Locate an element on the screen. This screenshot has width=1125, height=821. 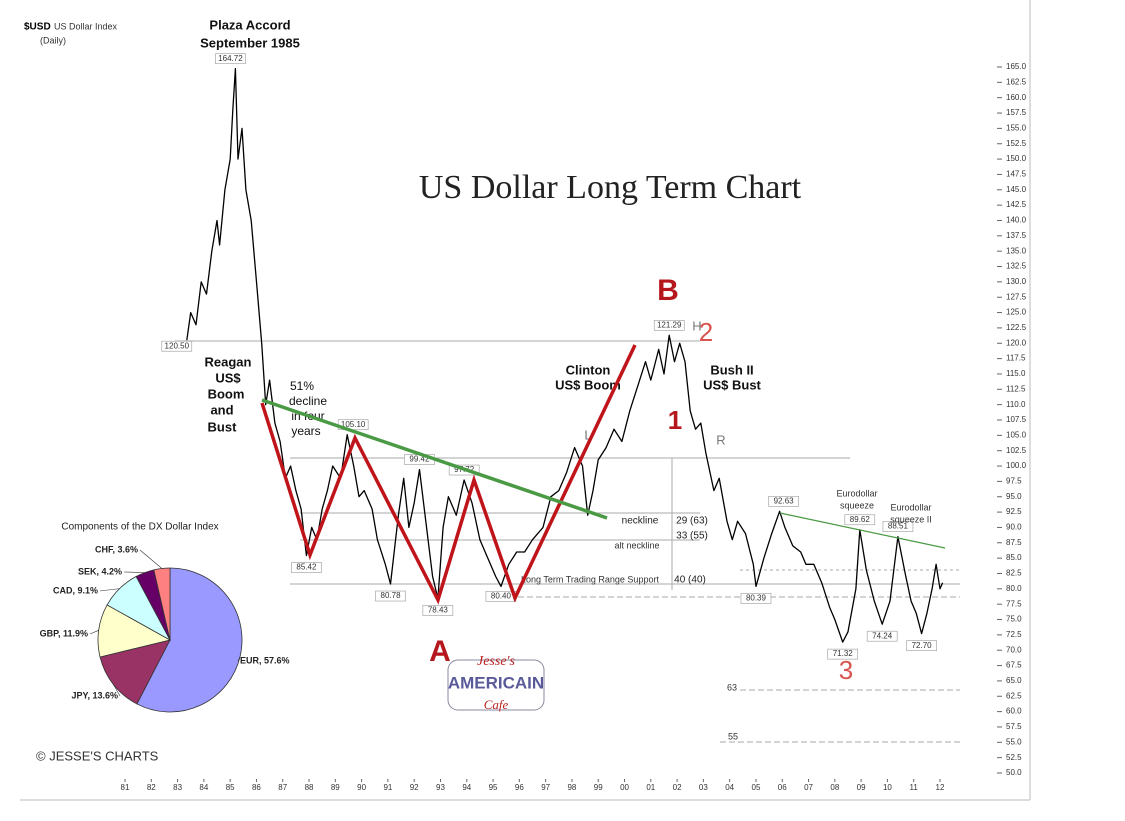
trend-line is located at coordinates (862, 530).